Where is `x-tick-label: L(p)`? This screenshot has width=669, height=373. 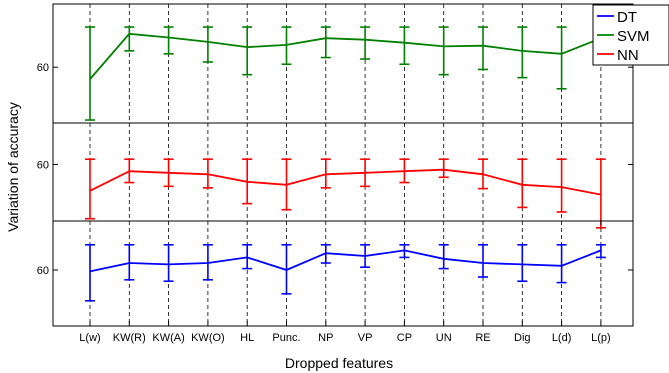
x-tick-label: L(p) is located at coordinates (601, 338).